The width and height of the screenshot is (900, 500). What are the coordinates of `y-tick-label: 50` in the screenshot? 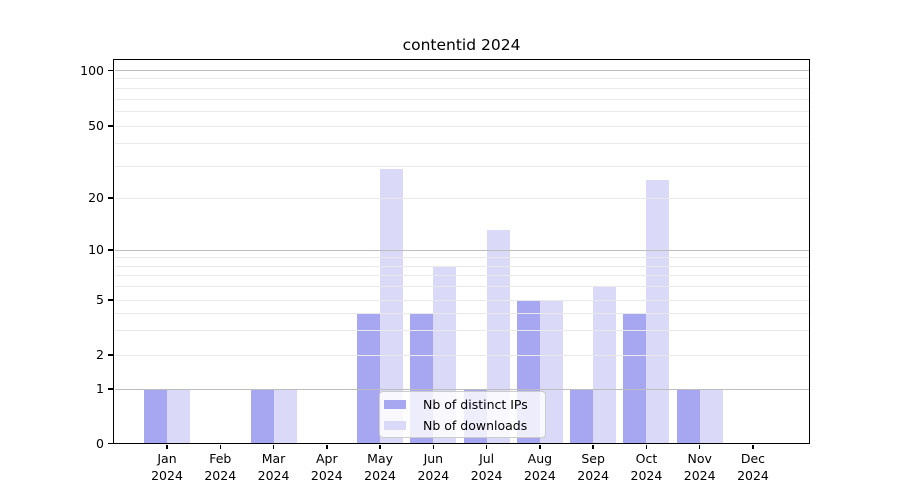 It's located at (96, 125).